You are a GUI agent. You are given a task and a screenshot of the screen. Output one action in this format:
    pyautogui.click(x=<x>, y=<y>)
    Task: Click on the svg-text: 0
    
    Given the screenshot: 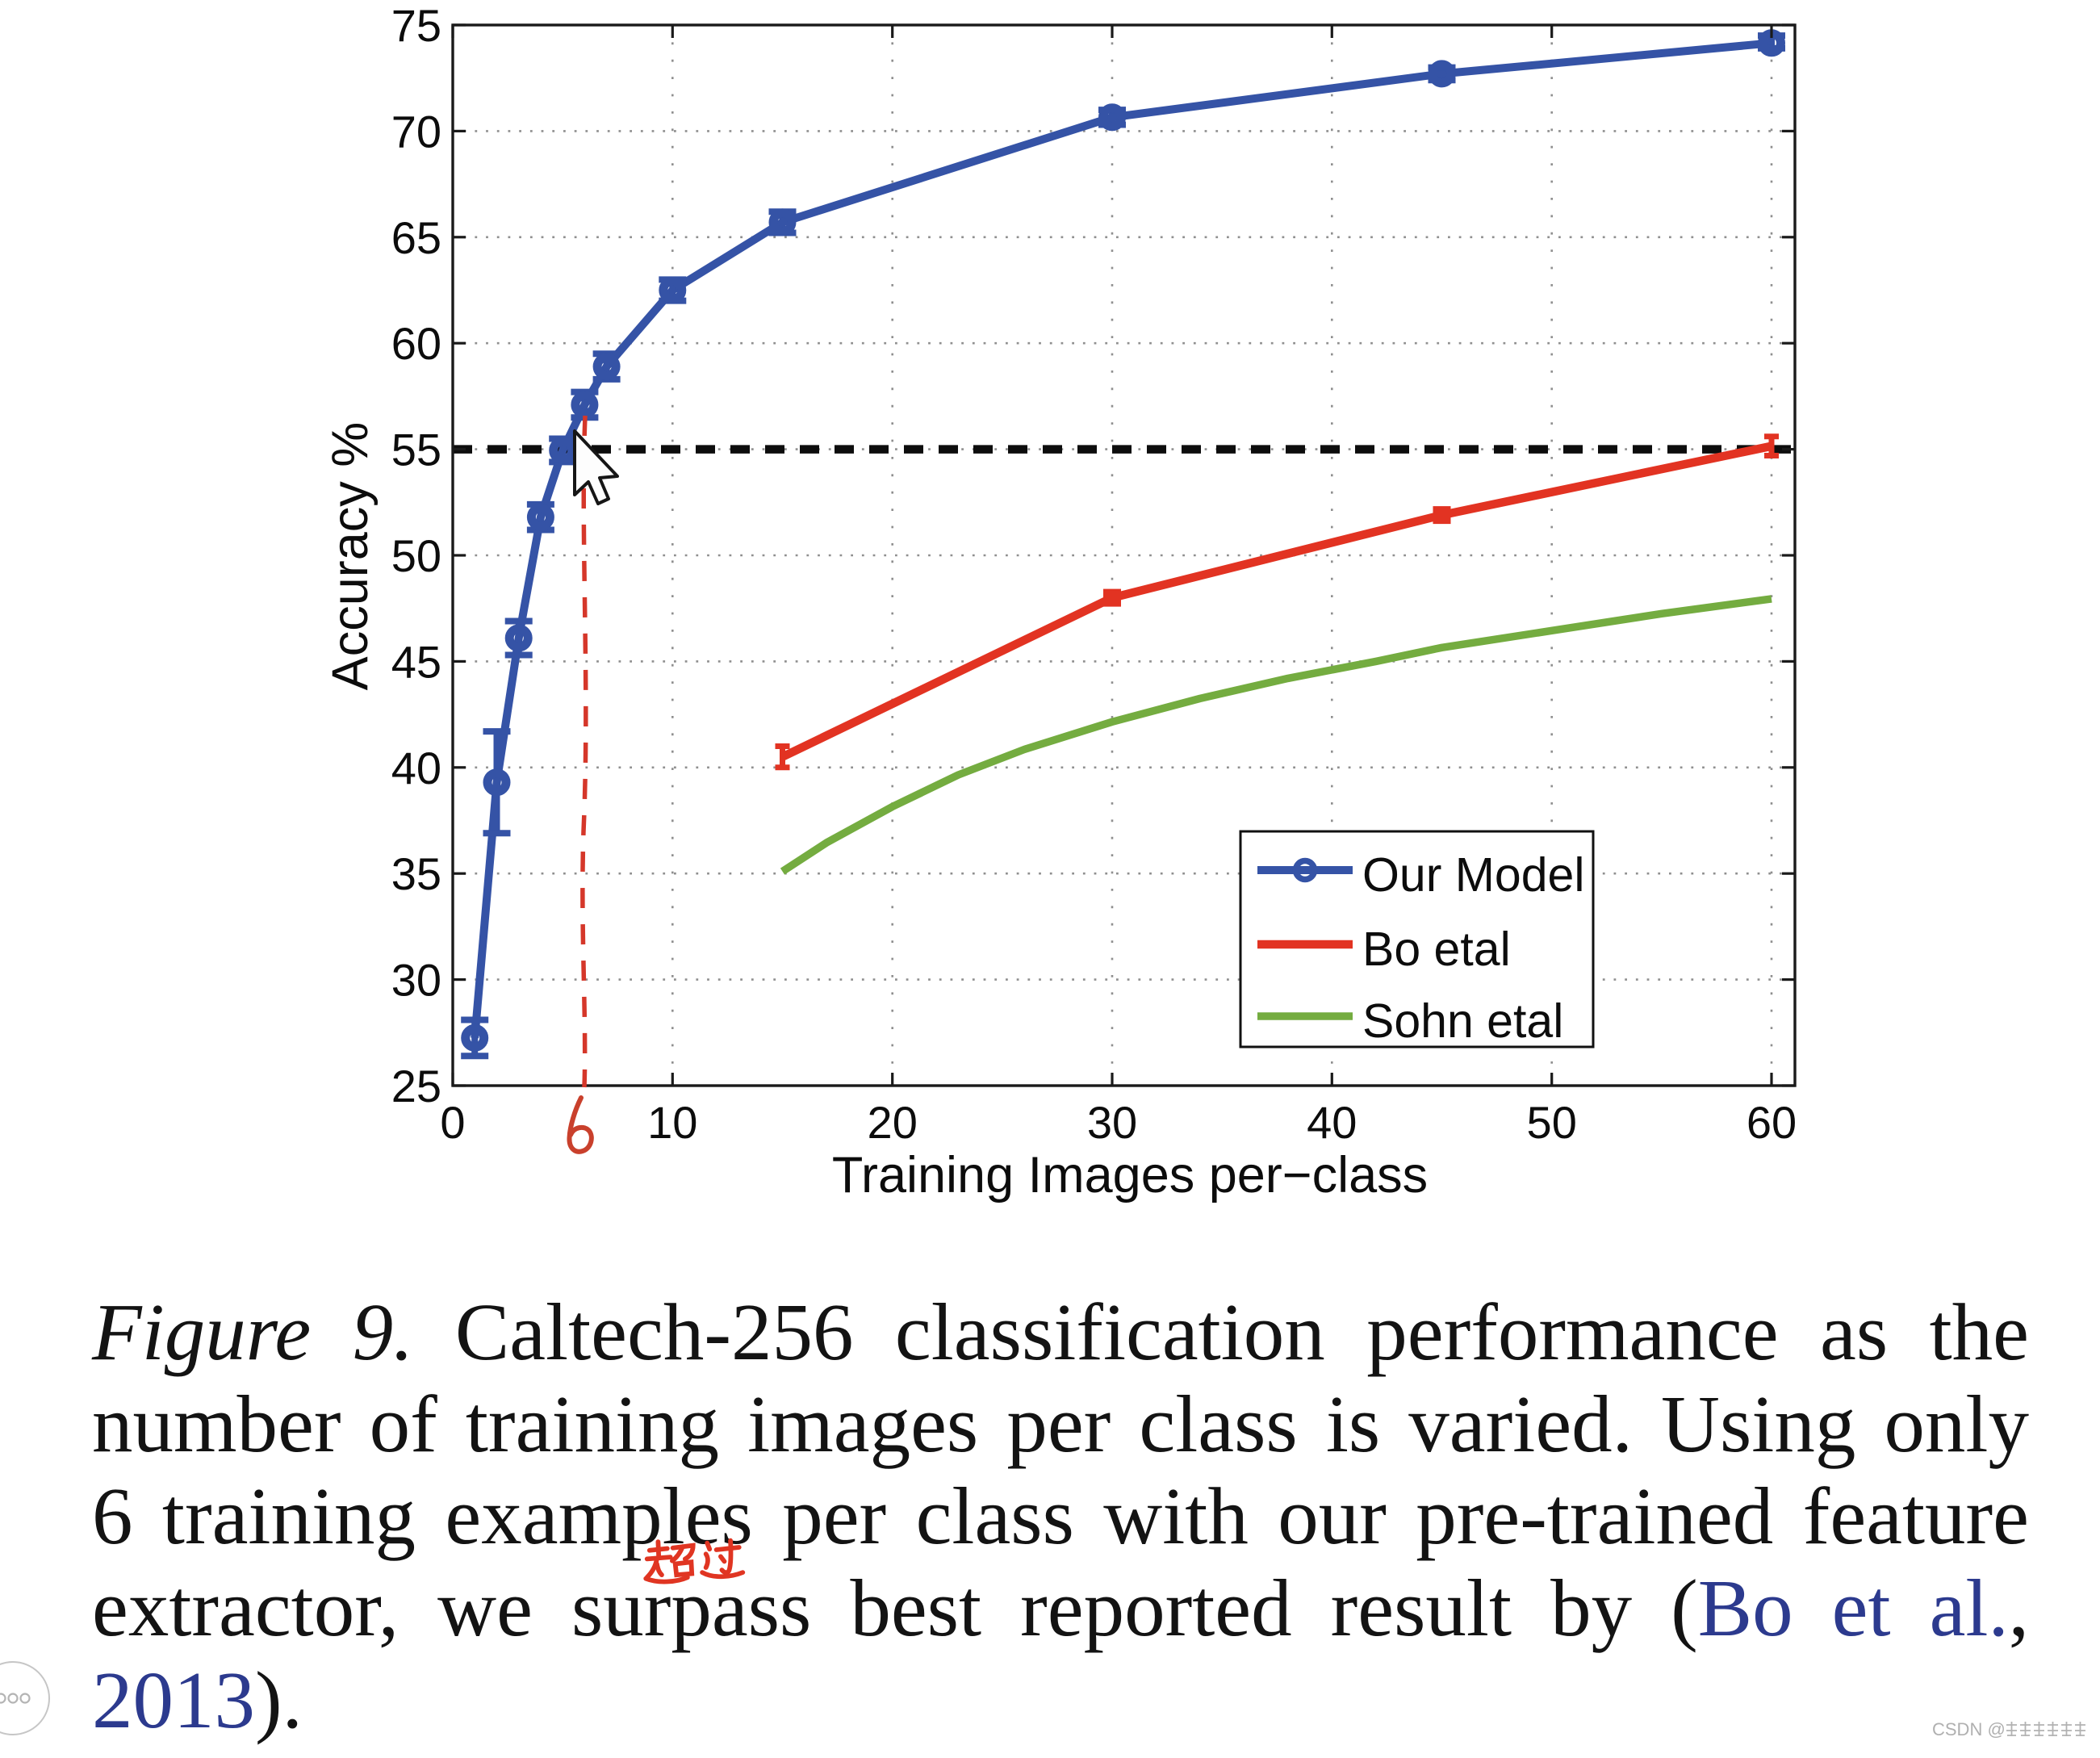 What is the action you would take?
    pyautogui.click(x=452, y=1122)
    